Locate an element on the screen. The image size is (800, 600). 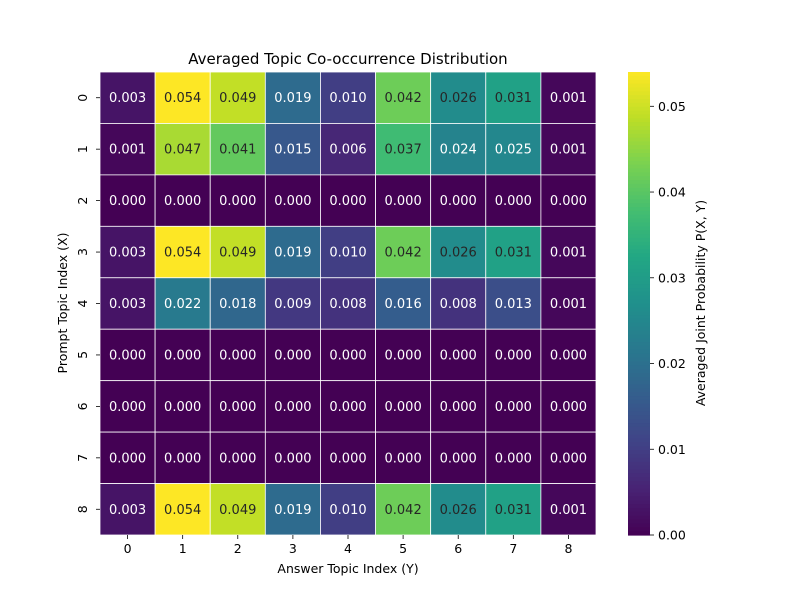
x-tick-label: 4 is located at coordinates (348, 548).